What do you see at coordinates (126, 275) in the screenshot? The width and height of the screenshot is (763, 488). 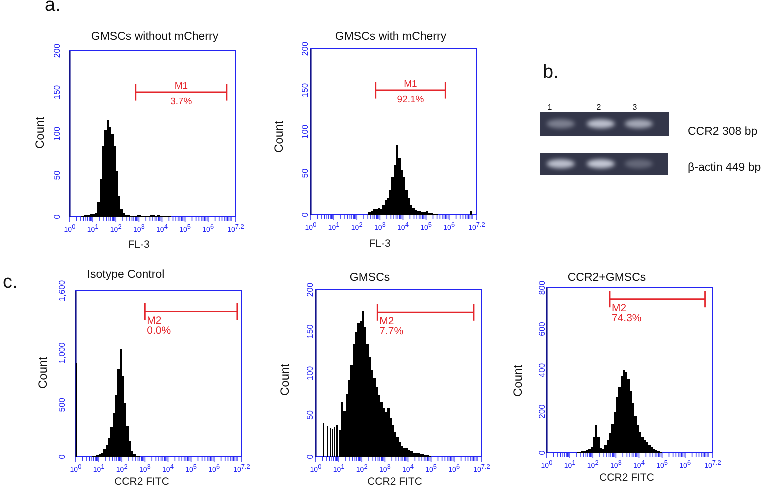 I see `chart-title: Isotype Control` at bounding box center [126, 275].